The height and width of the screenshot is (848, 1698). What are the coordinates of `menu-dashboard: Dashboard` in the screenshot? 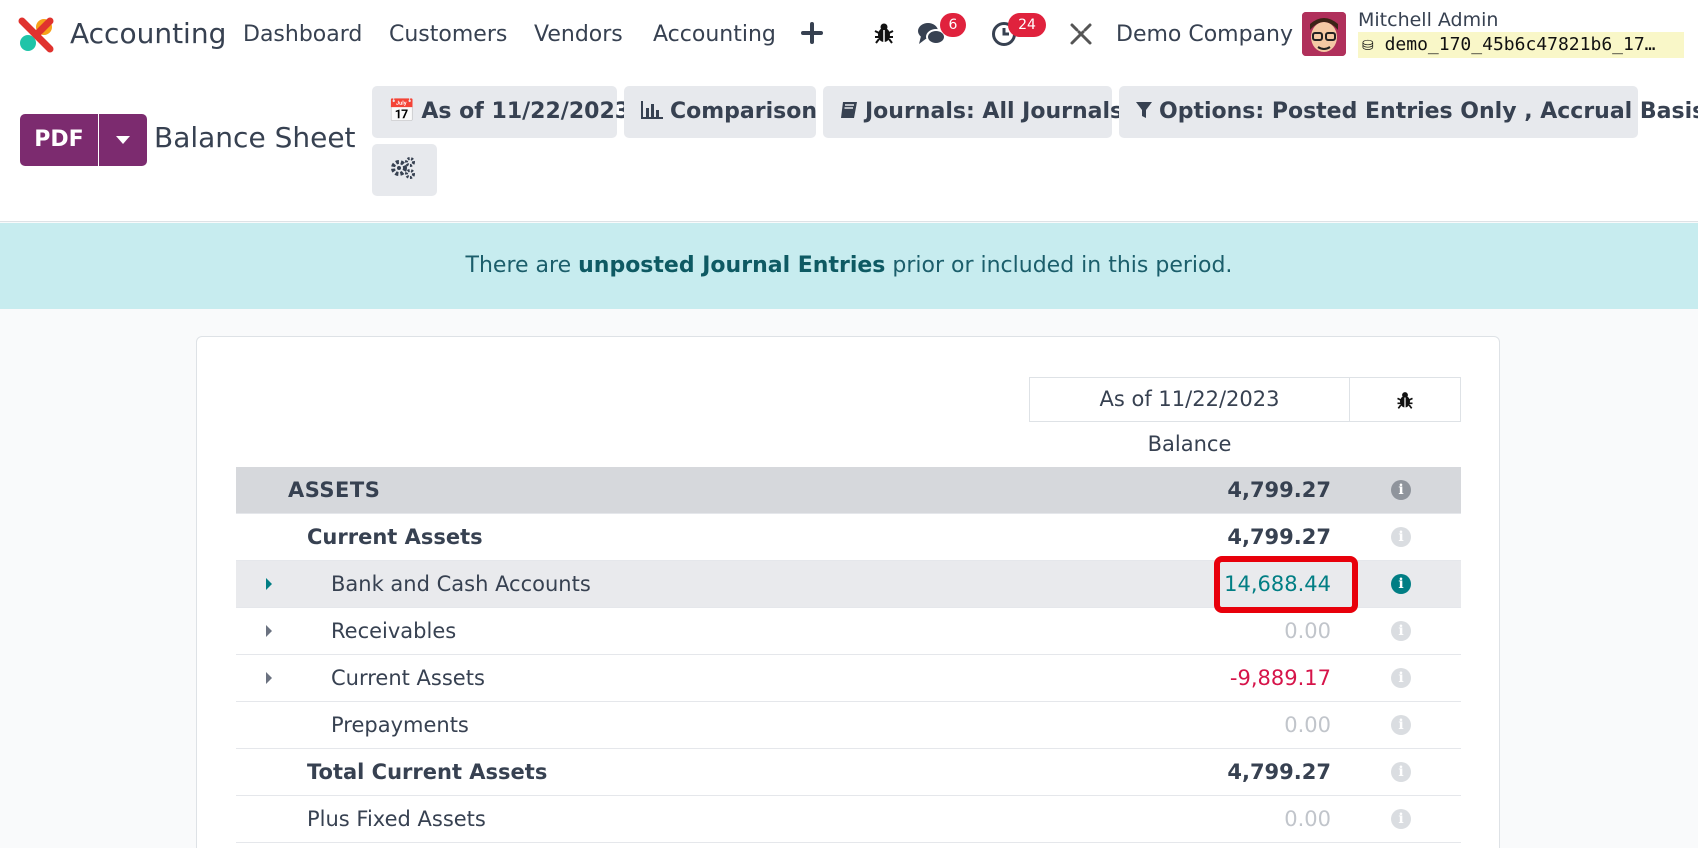 It's located at (303, 34).